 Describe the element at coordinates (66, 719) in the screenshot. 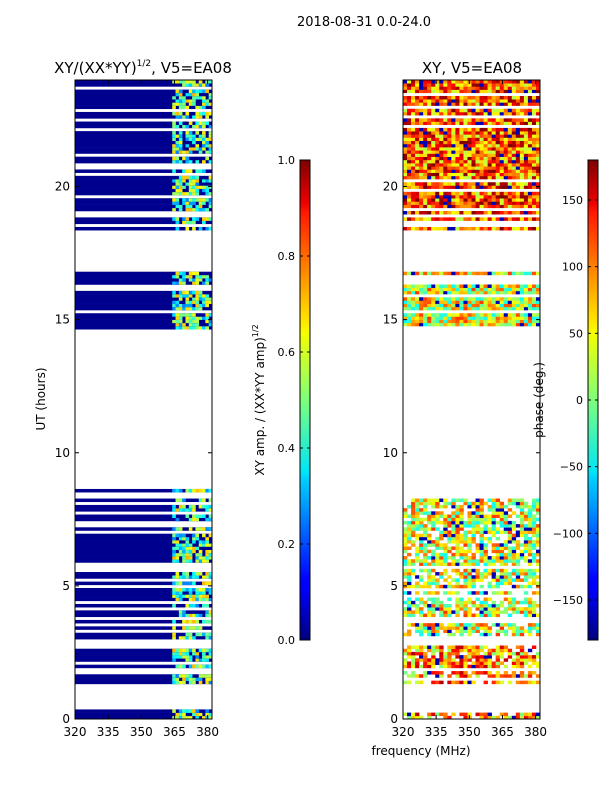

I see `y-tick-label: 0` at that location.